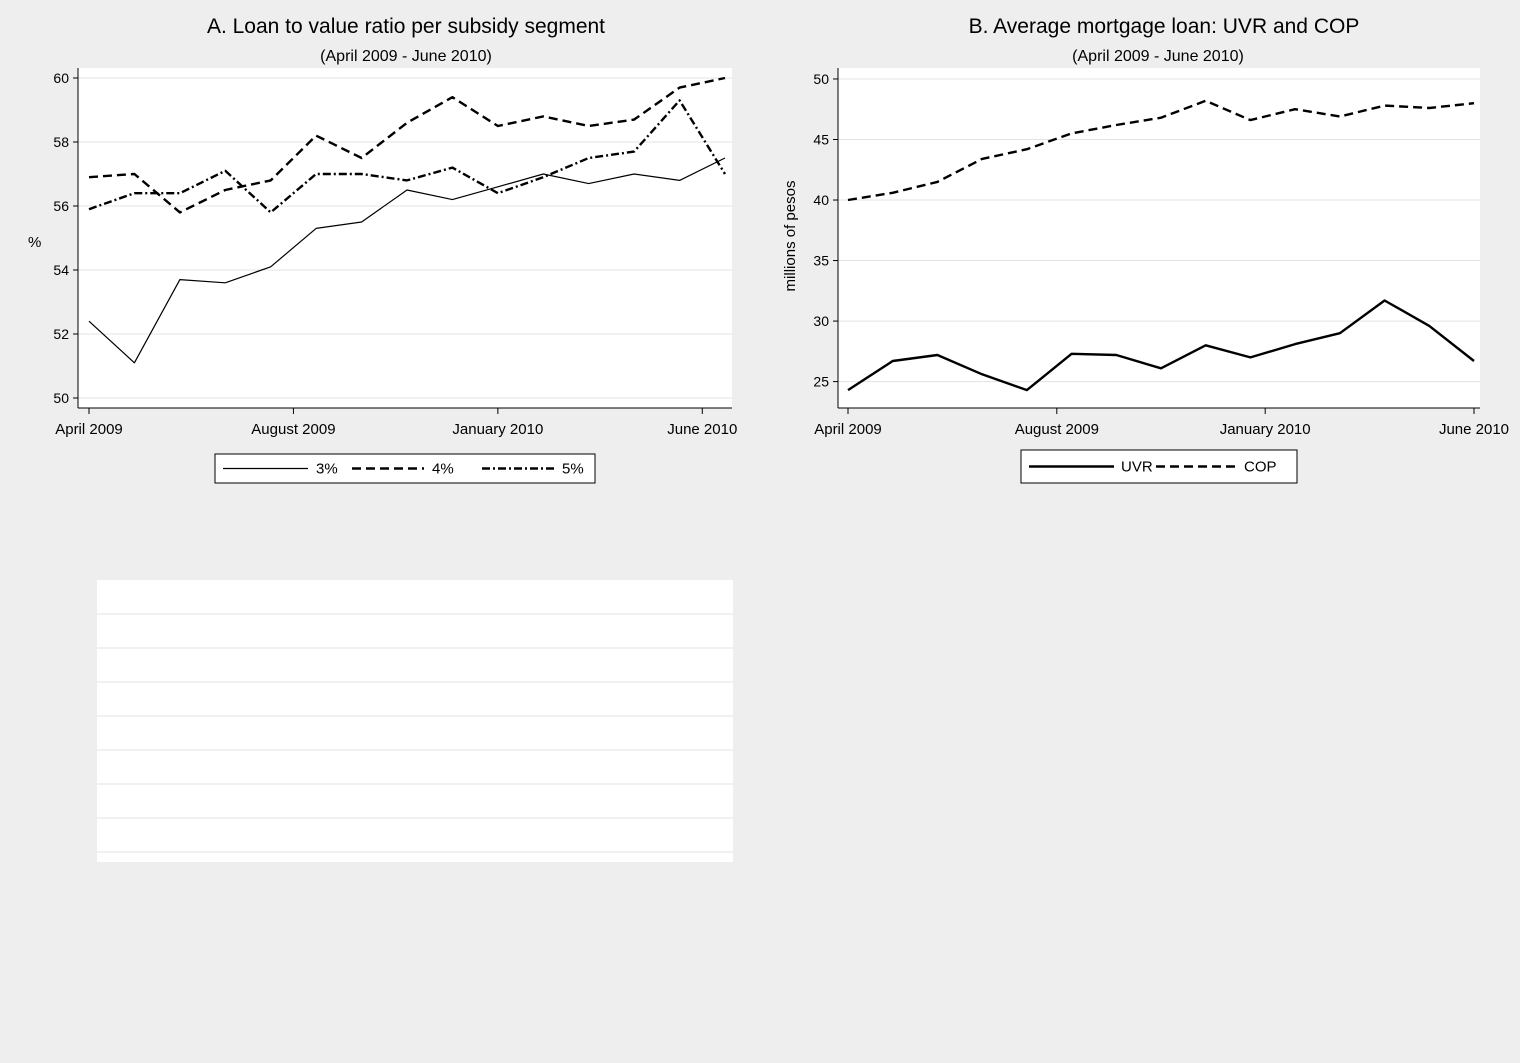 The width and height of the screenshot is (1520, 1063). What do you see at coordinates (1265, 429) in the screenshot?
I see `chart-1-x-tick-label: January 2010` at bounding box center [1265, 429].